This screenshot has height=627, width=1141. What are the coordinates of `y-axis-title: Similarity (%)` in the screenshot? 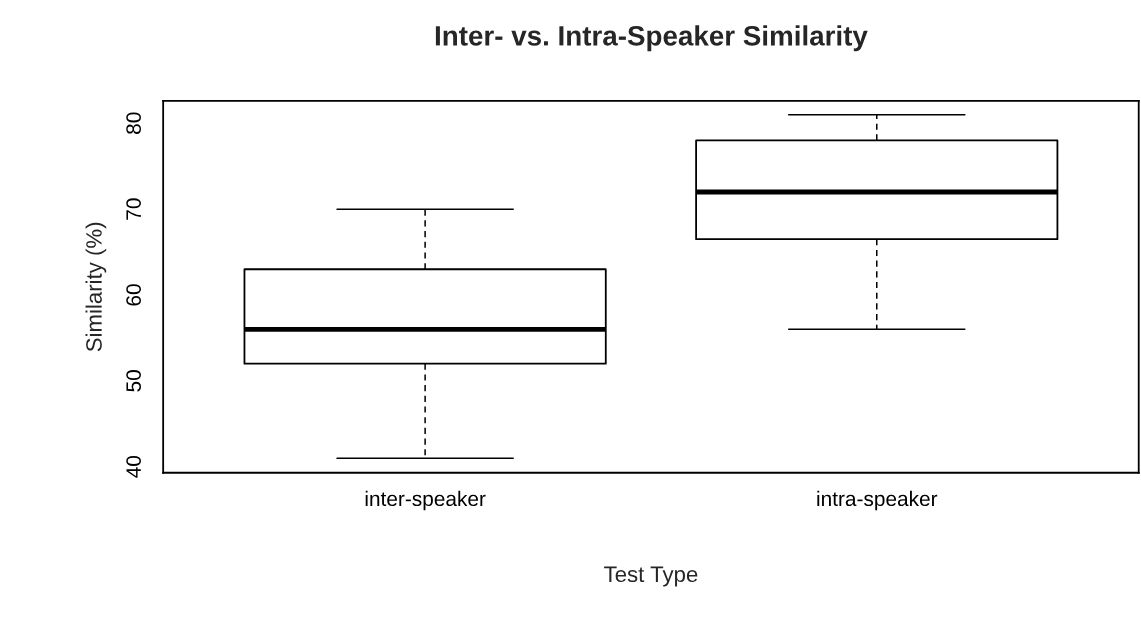 It's located at (96, 287).